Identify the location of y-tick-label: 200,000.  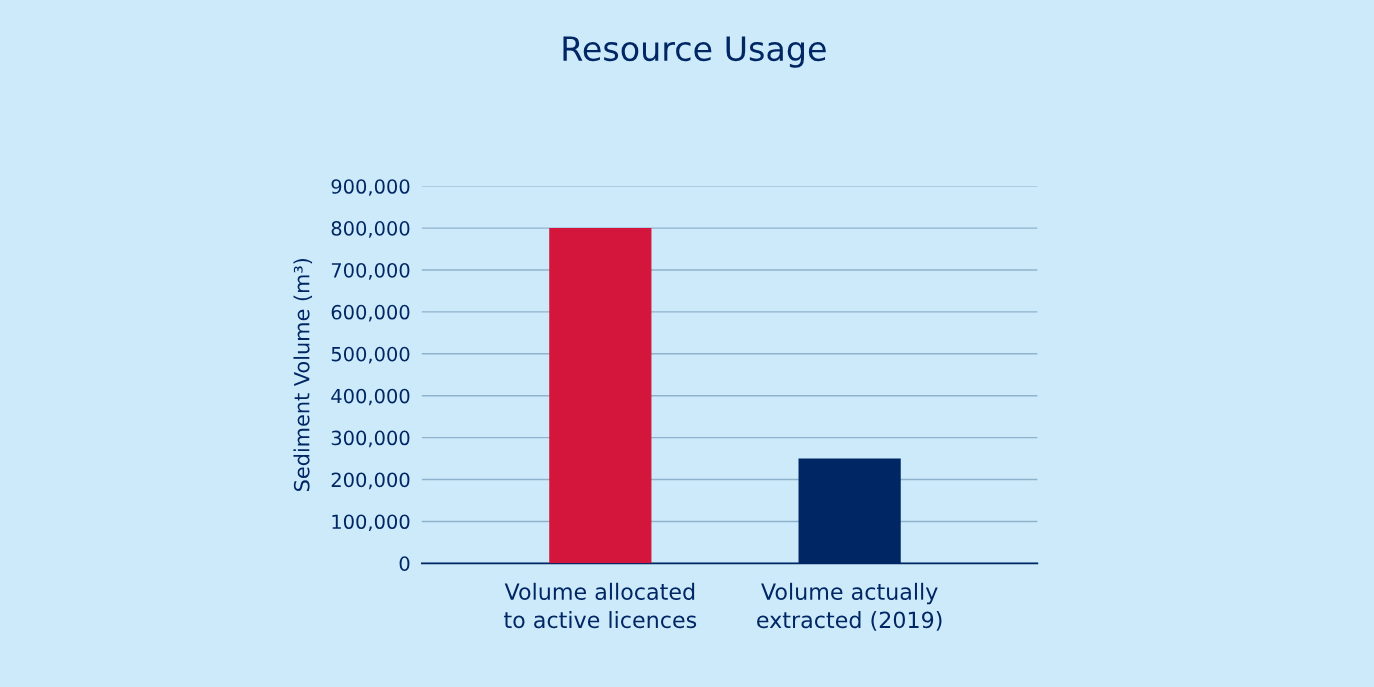
(370, 481).